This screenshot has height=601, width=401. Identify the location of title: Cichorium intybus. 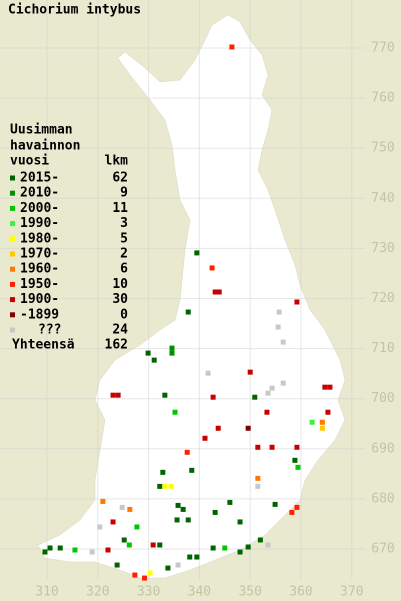
(74, 10).